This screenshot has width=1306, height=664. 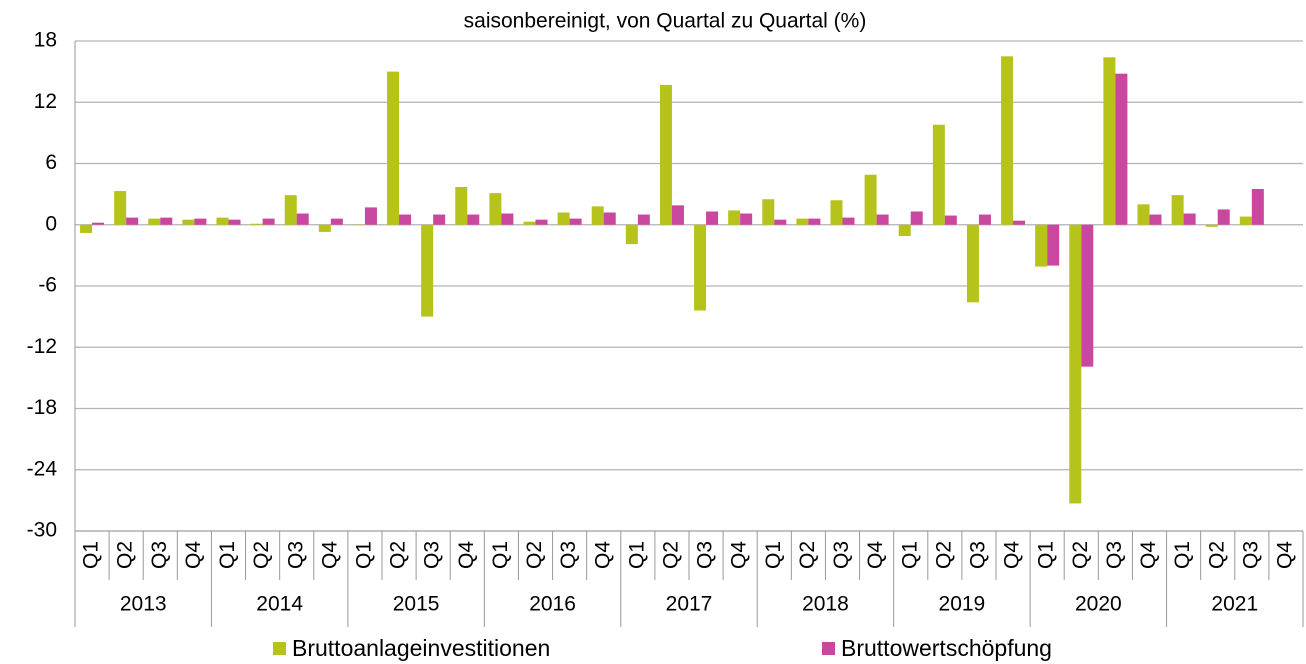 What do you see at coordinates (51, 162) in the screenshot?
I see `y-tick-label: 6` at bounding box center [51, 162].